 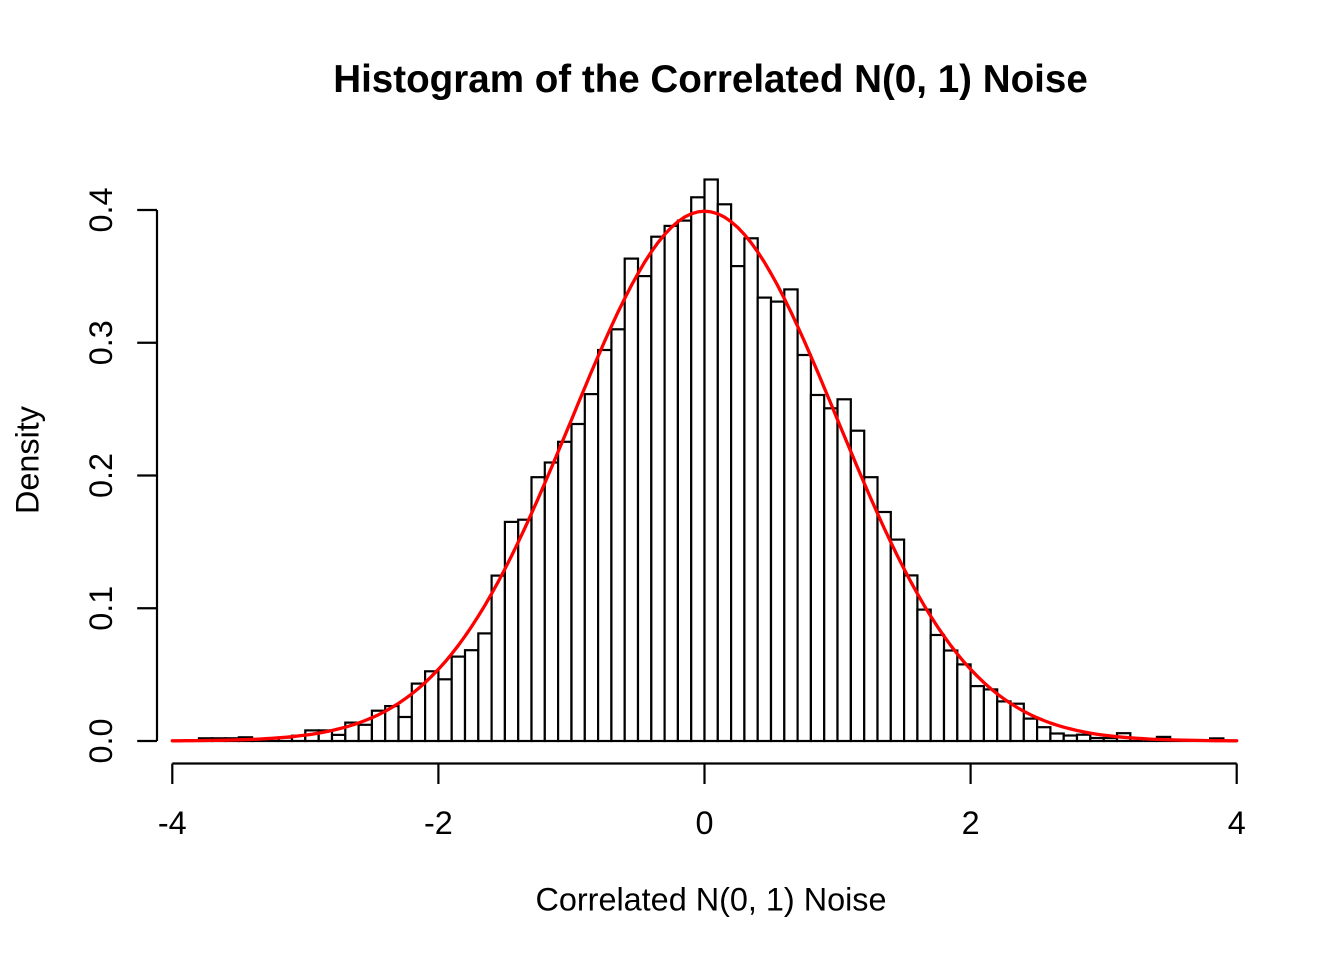 What do you see at coordinates (1237, 823) in the screenshot?
I see `svg-text: 4` at bounding box center [1237, 823].